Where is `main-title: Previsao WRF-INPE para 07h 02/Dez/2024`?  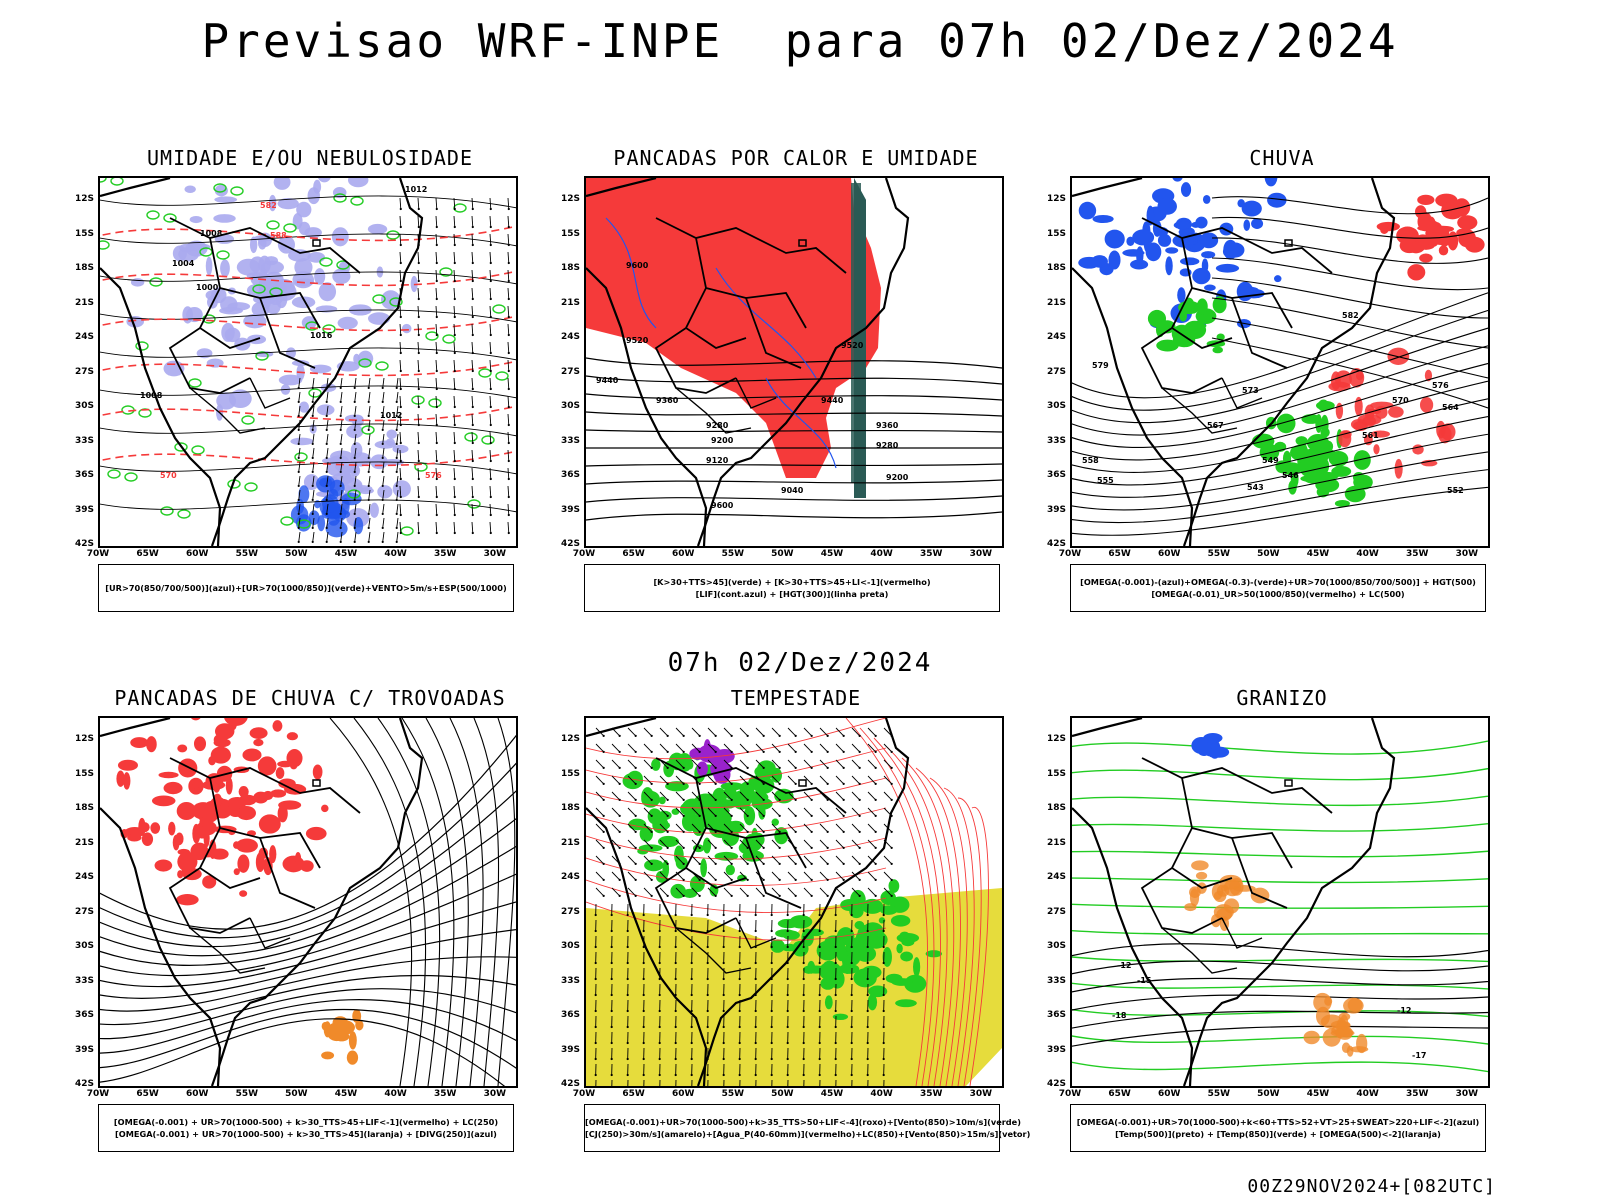 main-title: Previsao WRF-INPE para 07h 02/Dez/2024 is located at coordinates (800, 41).